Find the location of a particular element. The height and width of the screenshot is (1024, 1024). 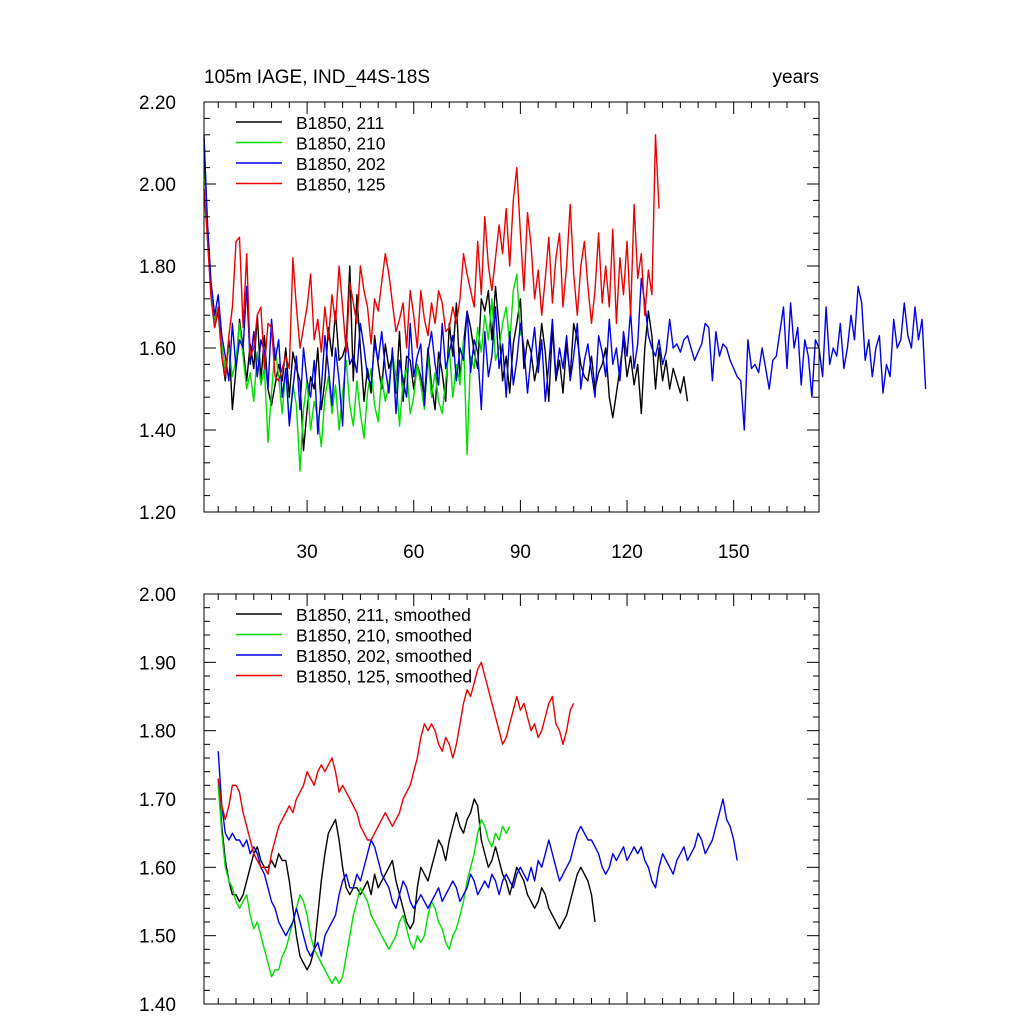

x-tick-label: 120 is located at coordinates (627, 552).